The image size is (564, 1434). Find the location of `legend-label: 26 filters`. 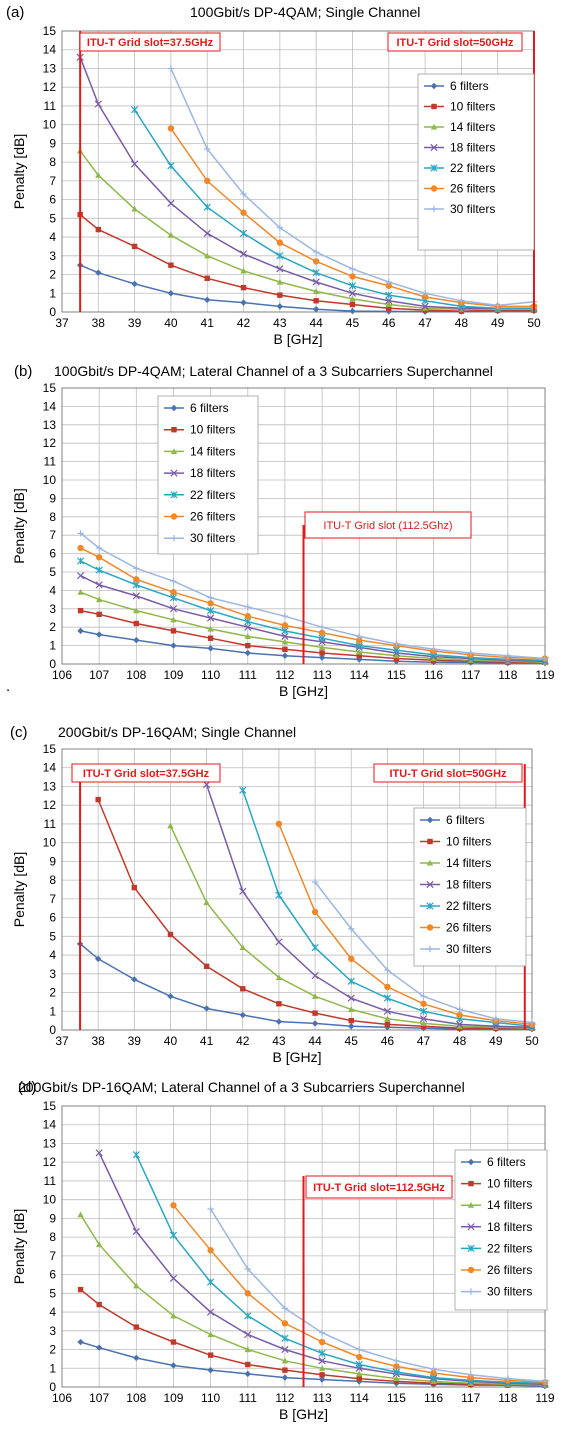

legend-label: 26 filters is located at coordinates (212, 517).